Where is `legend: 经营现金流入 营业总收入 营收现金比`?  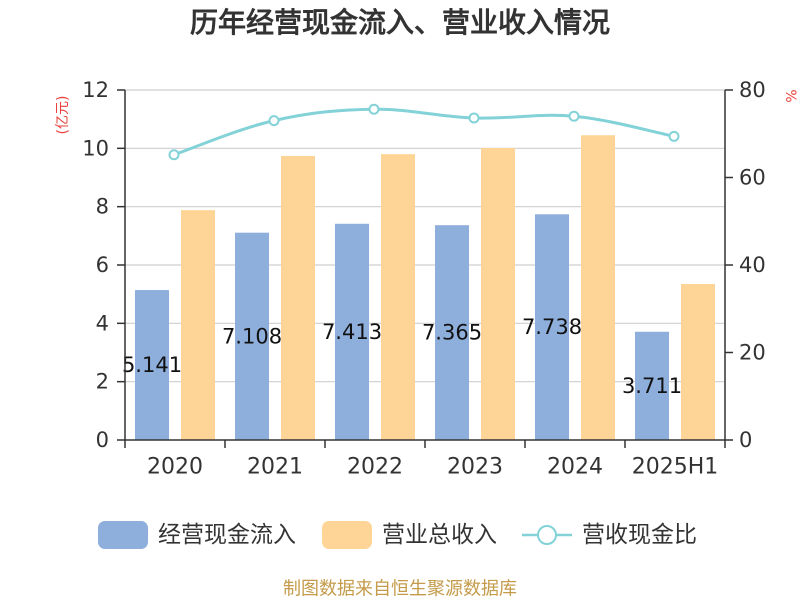
legend: 经营现金流入 营业总收入 营收现金比 is located at coordinates (397, 535).